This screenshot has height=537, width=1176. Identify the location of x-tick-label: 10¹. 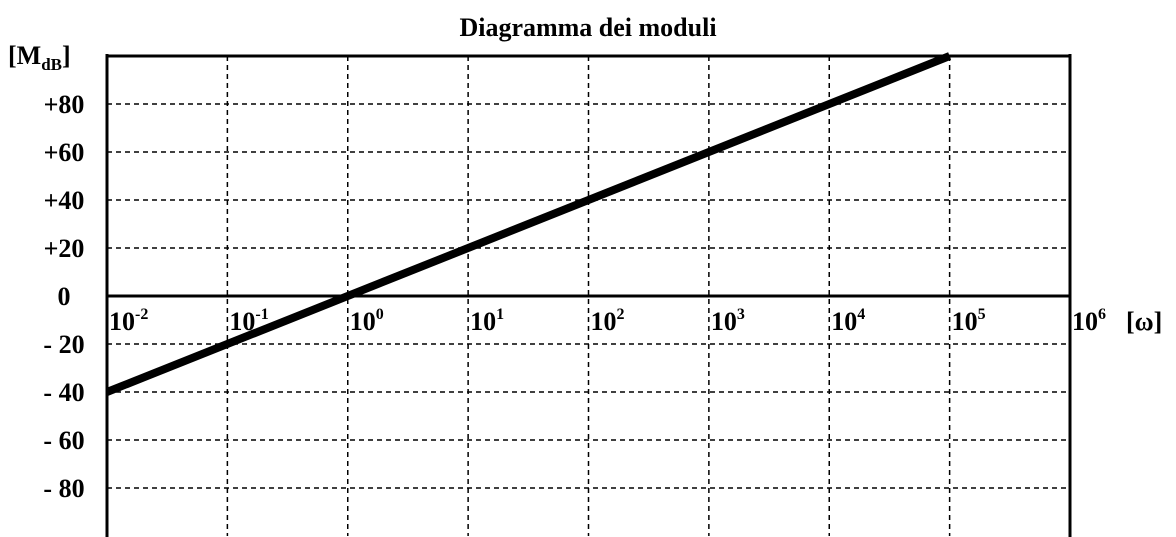
(487, 321).